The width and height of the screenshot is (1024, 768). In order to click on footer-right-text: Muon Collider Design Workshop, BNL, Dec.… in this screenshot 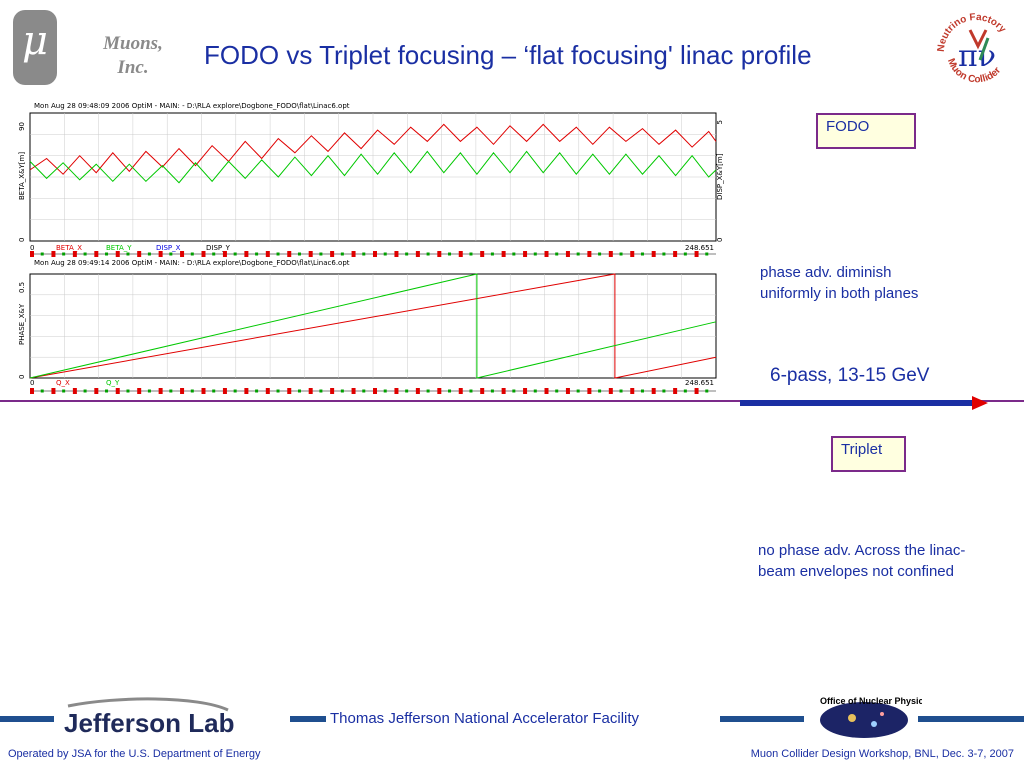, I will do `click(882, 754)`.